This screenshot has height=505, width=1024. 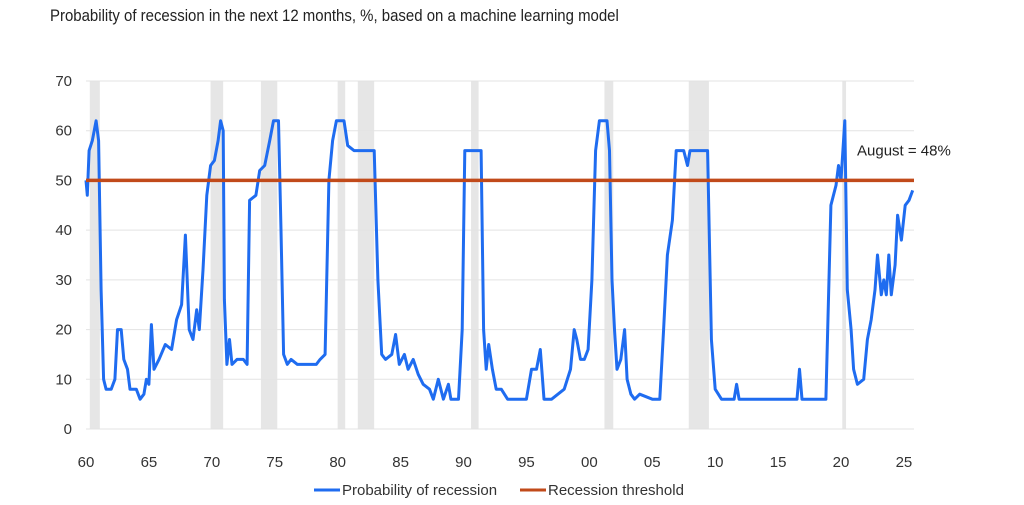 I want to click on y-tick-label: 30, so click(x=63, y=280).